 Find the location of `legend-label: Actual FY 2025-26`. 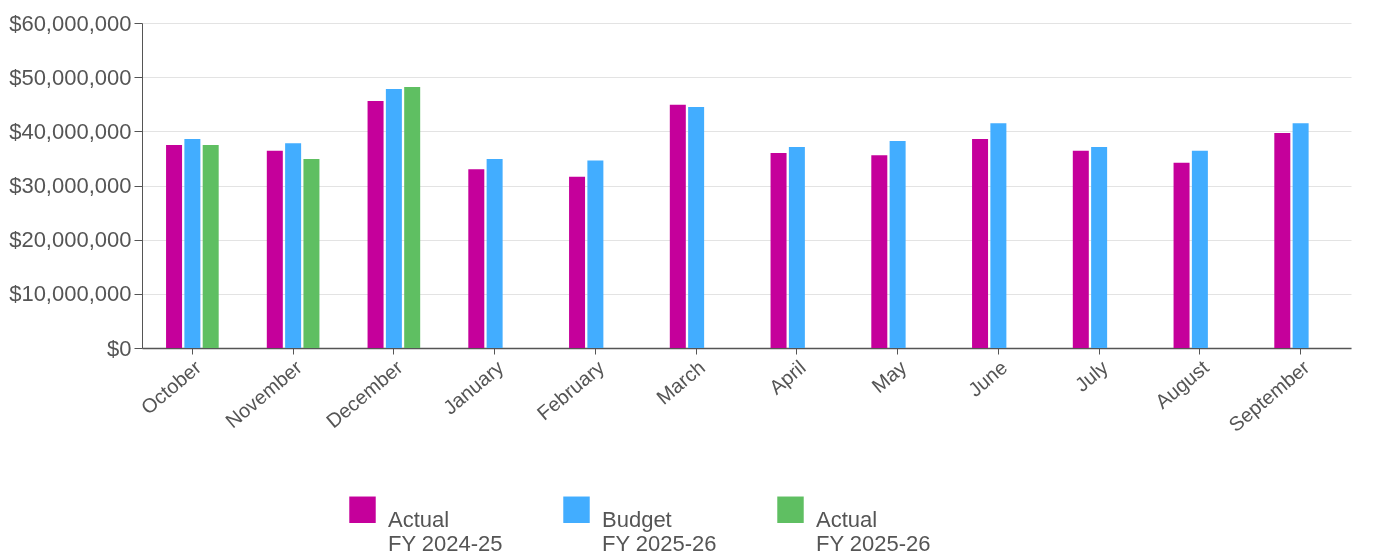

legend-label: Actual FY 2025-26 is located at coordinates (873, 529).